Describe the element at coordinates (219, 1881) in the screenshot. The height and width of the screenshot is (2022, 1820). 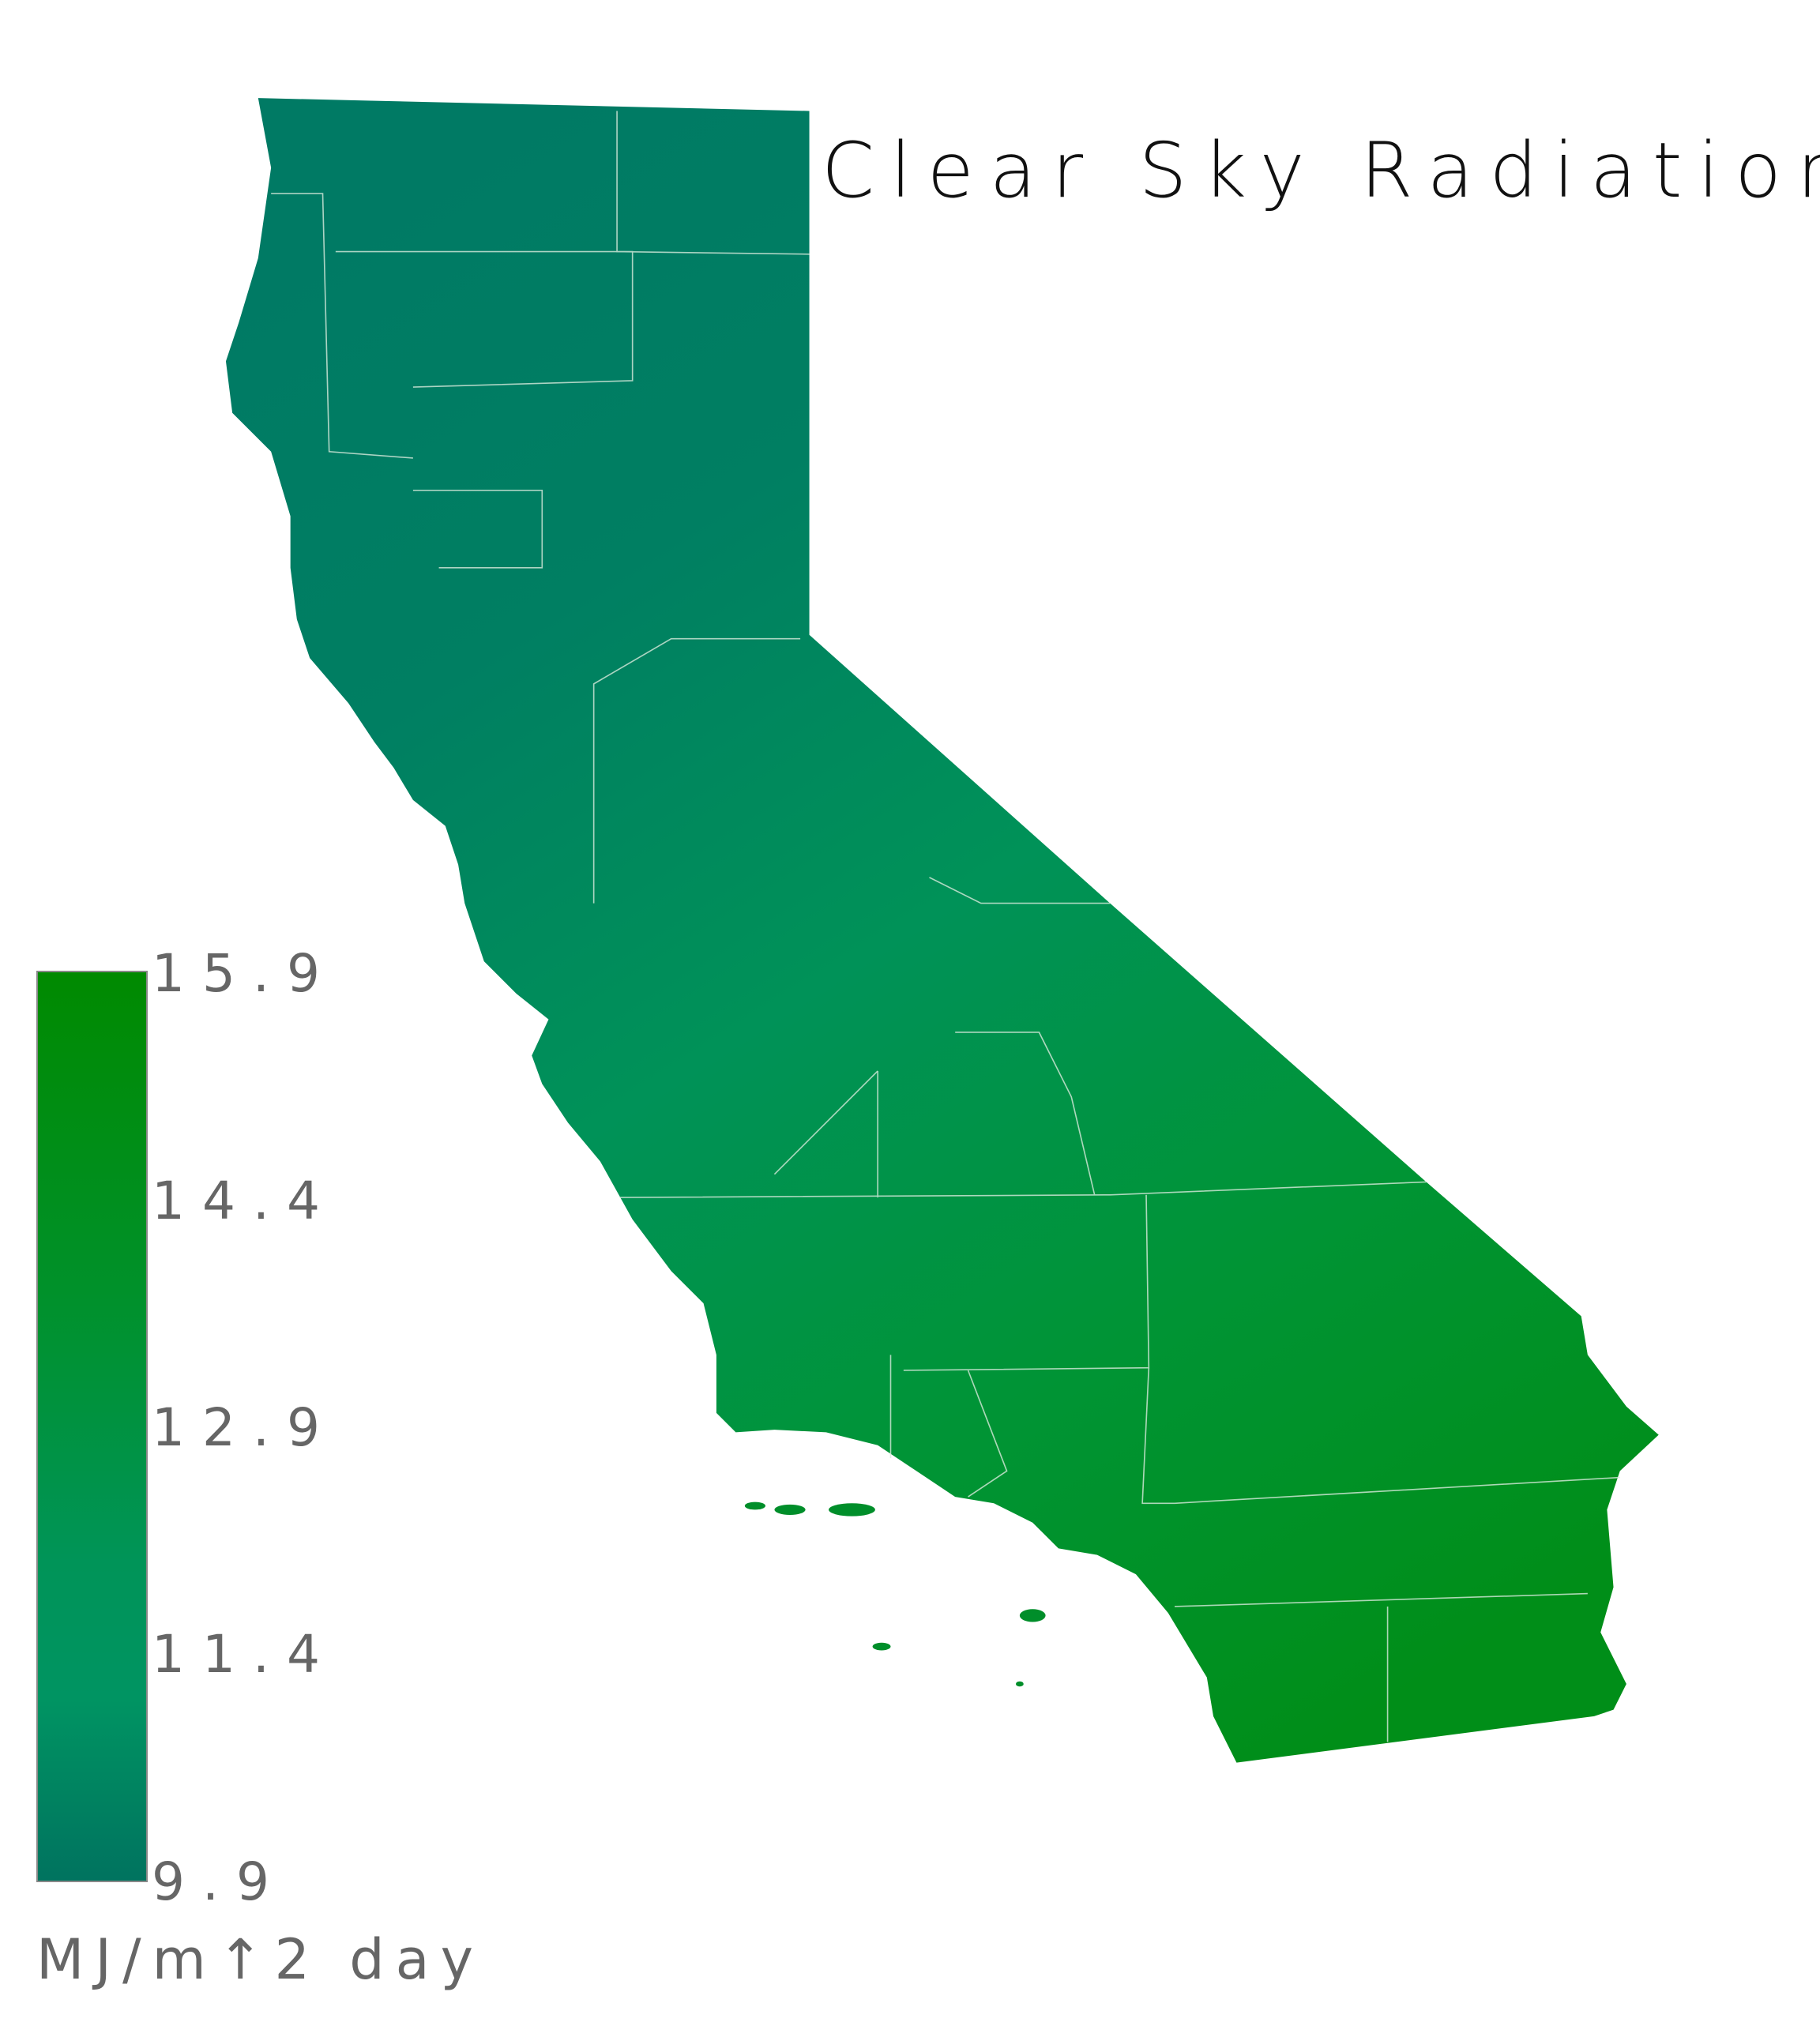
I see `colorbar-tick-label: 9.9` at that location.